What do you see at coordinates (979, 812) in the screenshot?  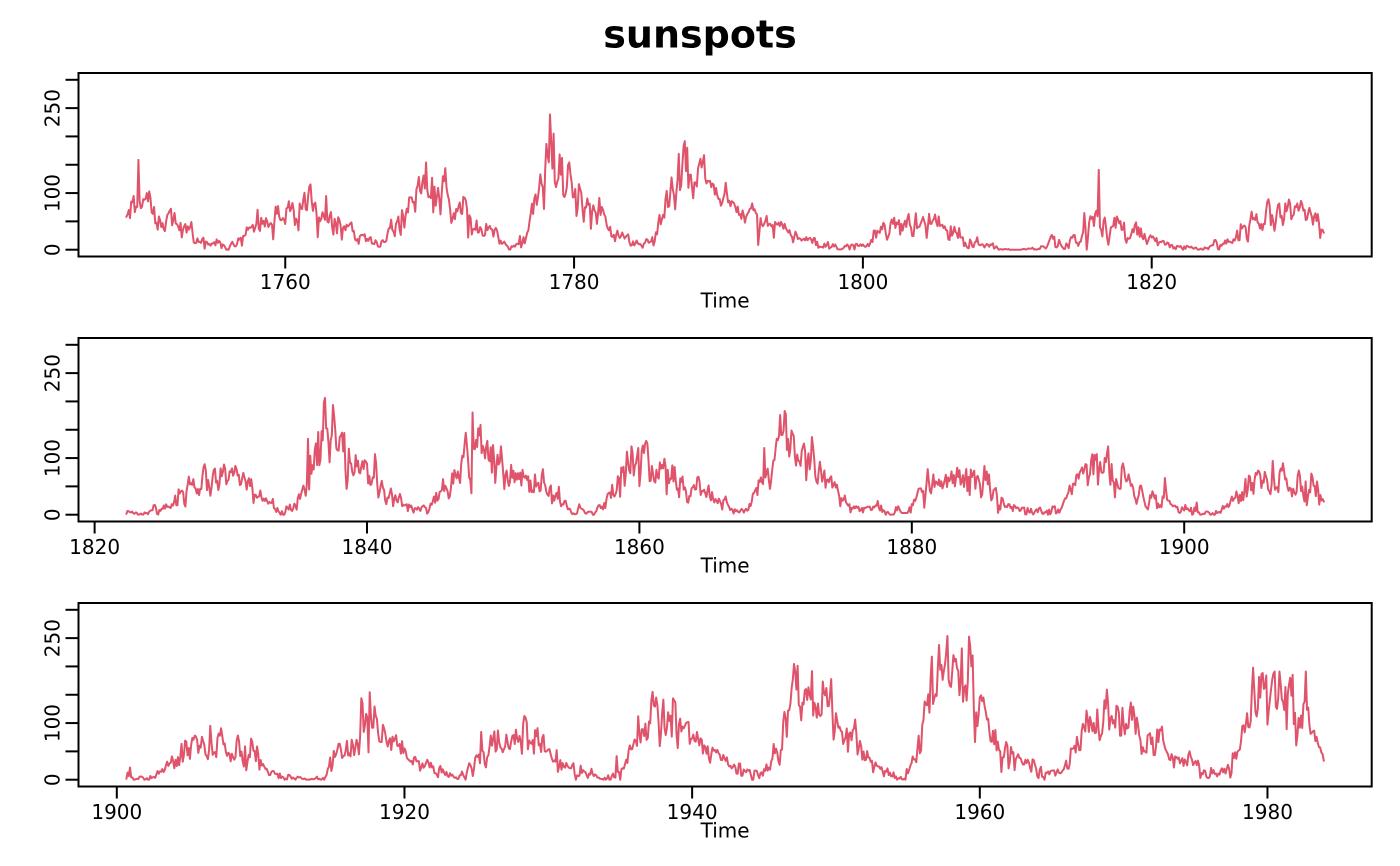 I see `x-tick-label: 1960` at bounding box center [979, 812].